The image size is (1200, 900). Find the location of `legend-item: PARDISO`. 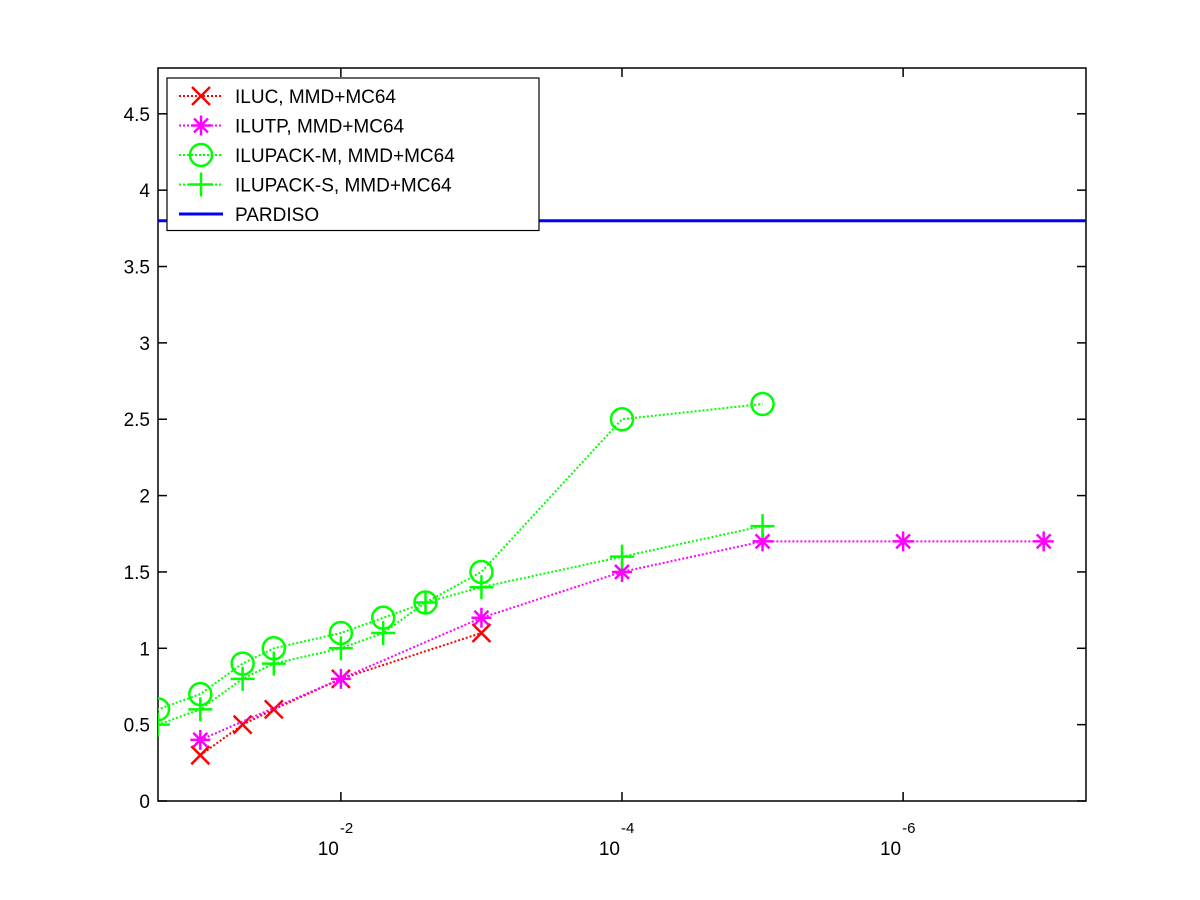

legend-item: PARDISO is located at coordinates (249, 215).